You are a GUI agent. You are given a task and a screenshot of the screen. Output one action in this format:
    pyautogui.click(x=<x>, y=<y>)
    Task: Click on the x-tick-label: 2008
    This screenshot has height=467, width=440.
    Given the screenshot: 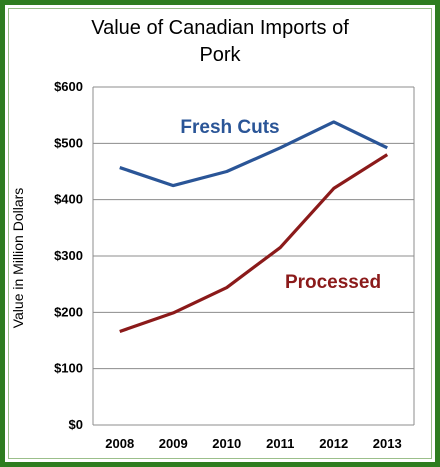 What is the action you would take?
    pyautogui.click(x=119, y=443)
    